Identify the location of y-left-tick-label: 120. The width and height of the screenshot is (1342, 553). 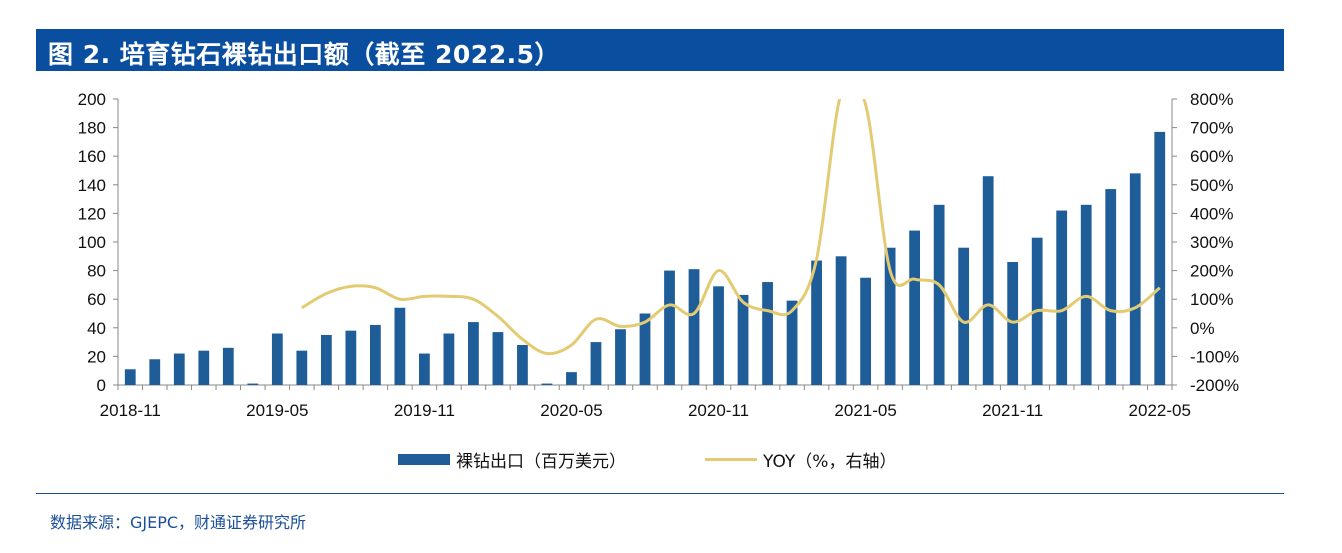
(92, 213).